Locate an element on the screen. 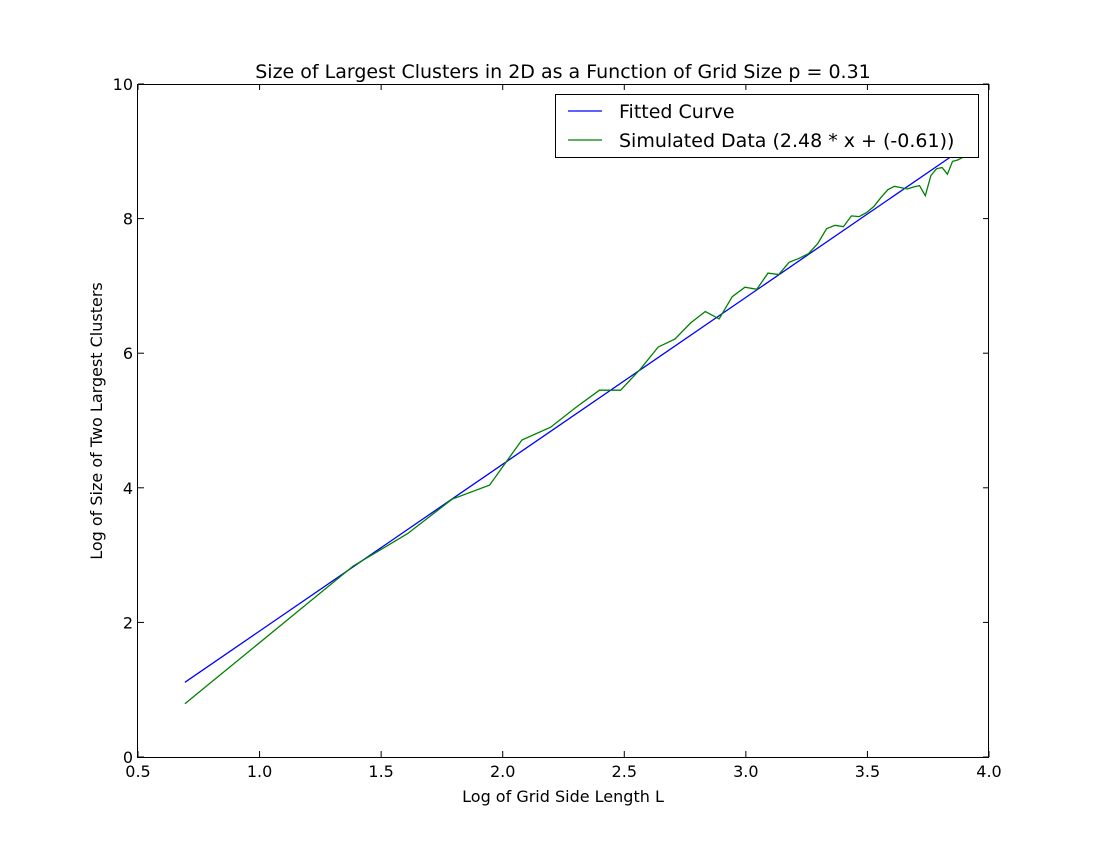 This screenshot has width=1098, height=841. y-tick-label: 2 is located at coordinates (128, 622).